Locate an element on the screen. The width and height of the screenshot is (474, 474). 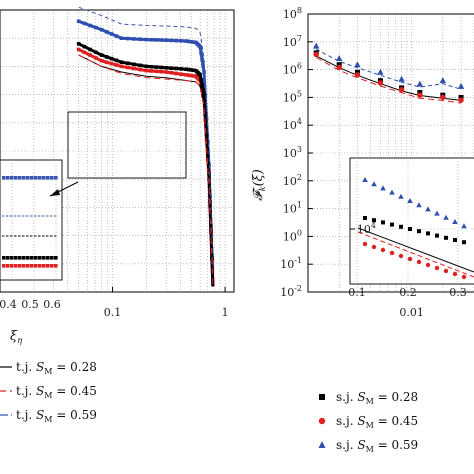
x-tick-label: 0.1 is located at coordinates (113, 312).